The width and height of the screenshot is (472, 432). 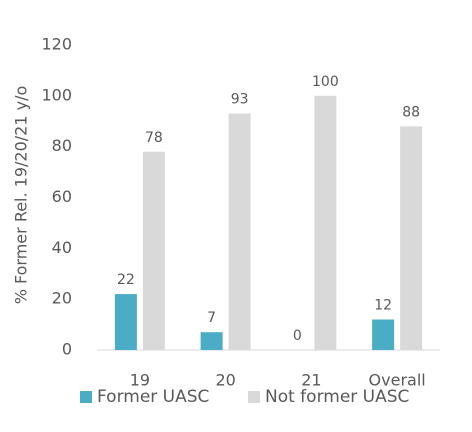 I want to click on x-tick-label: 20, so click(x=225, y=380).